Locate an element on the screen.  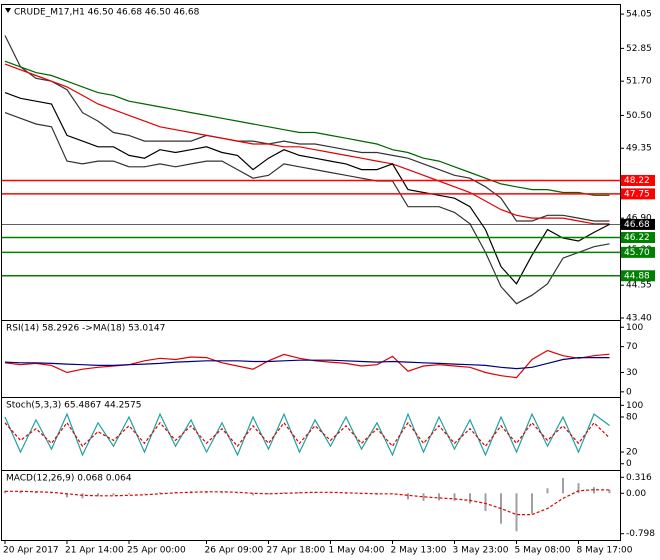
y-tick-label: 51.70 is located at coordinates (639, 82).